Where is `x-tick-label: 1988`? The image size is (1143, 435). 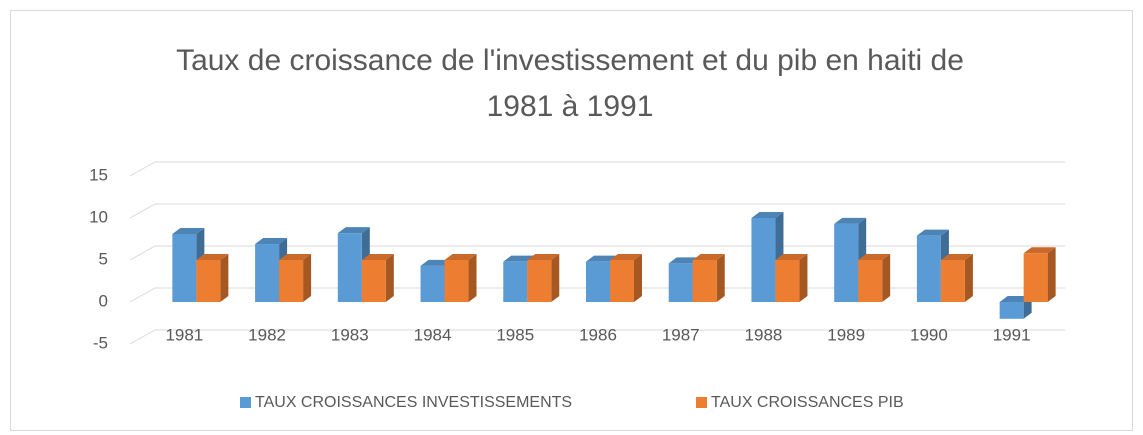 x-tick-label: 1988 is located at coordinates (764, 334).